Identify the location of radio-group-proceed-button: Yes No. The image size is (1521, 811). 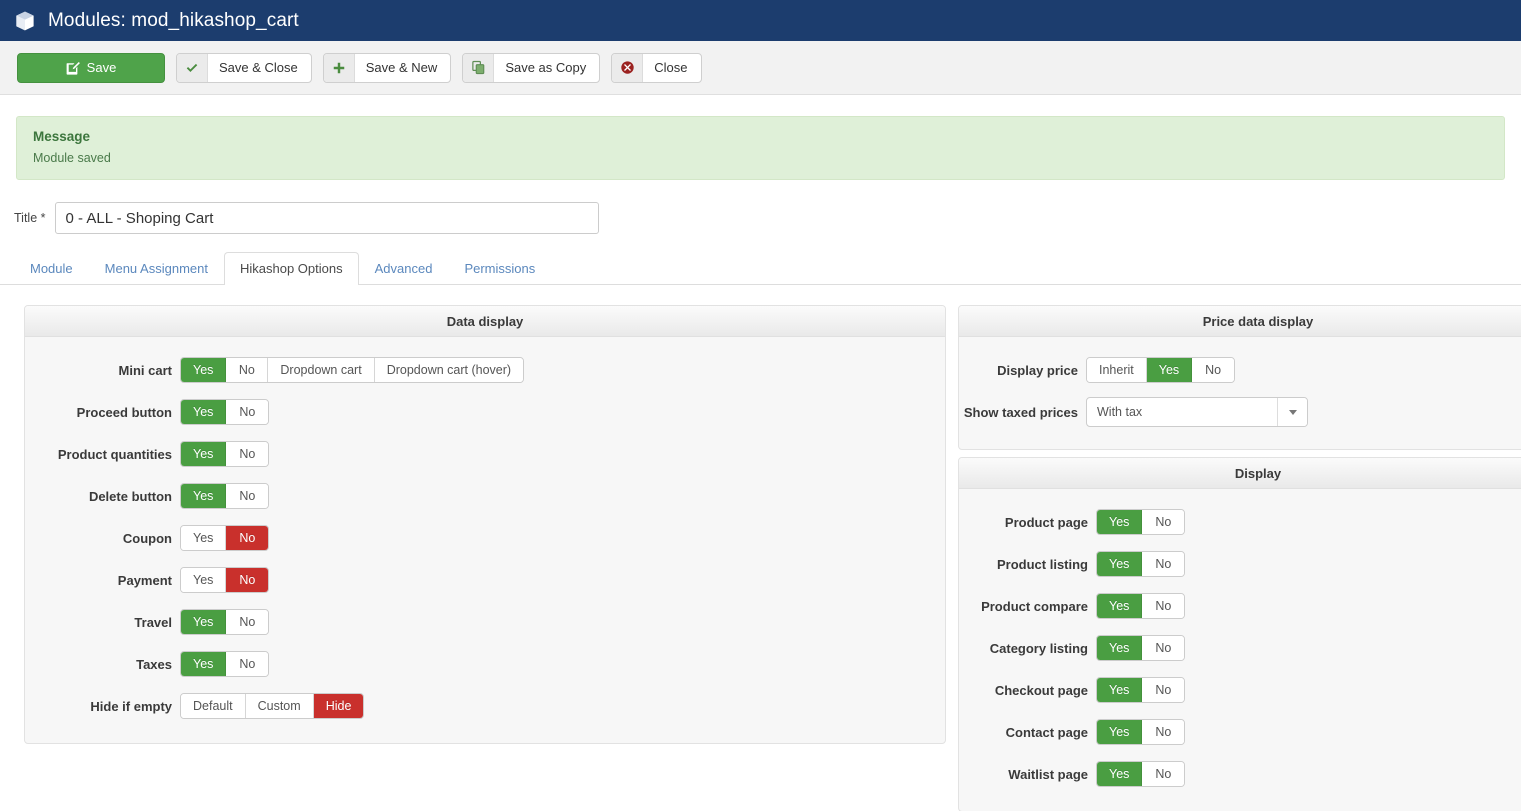
(225, 412).